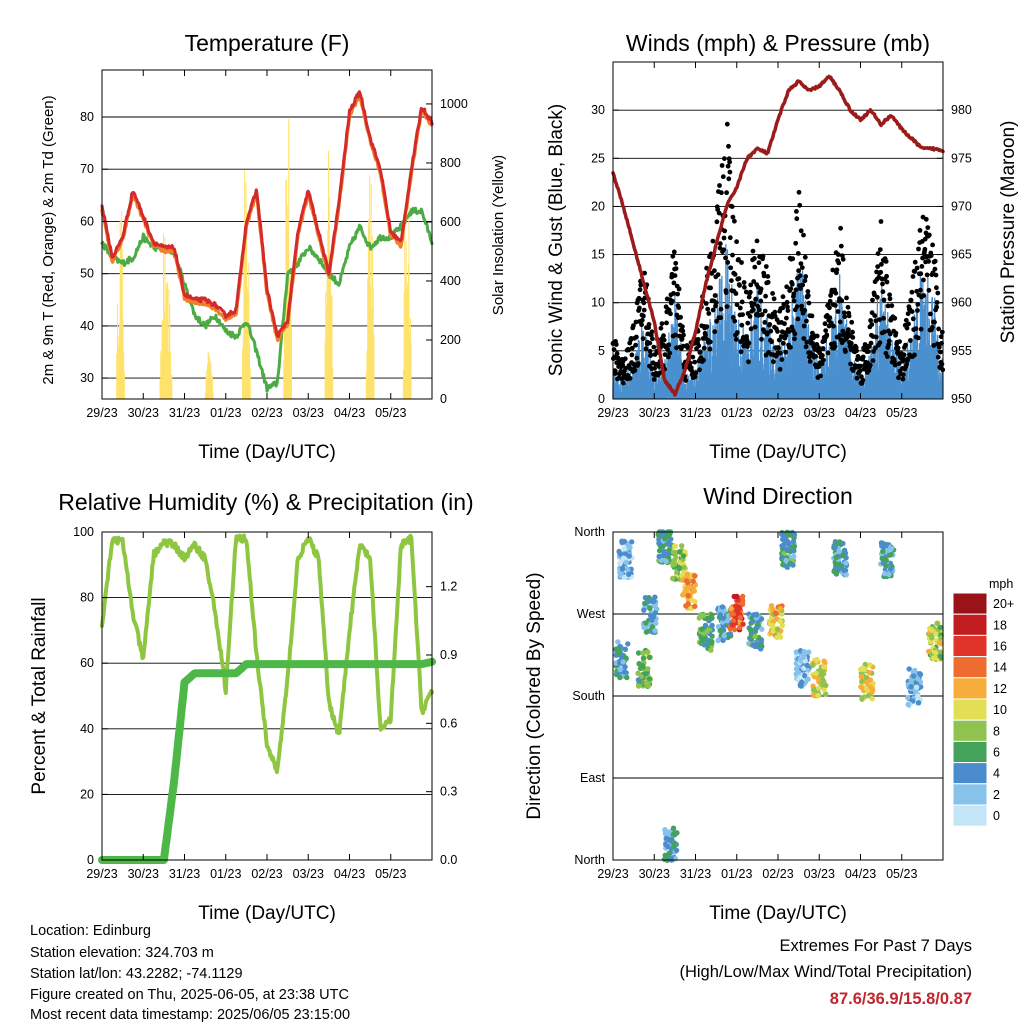 This screenshot has height=1024, width=1024. Describe the element at coordinates (778, 496) in the screenshot. I see `dir-title: Wind Direction` at that location.